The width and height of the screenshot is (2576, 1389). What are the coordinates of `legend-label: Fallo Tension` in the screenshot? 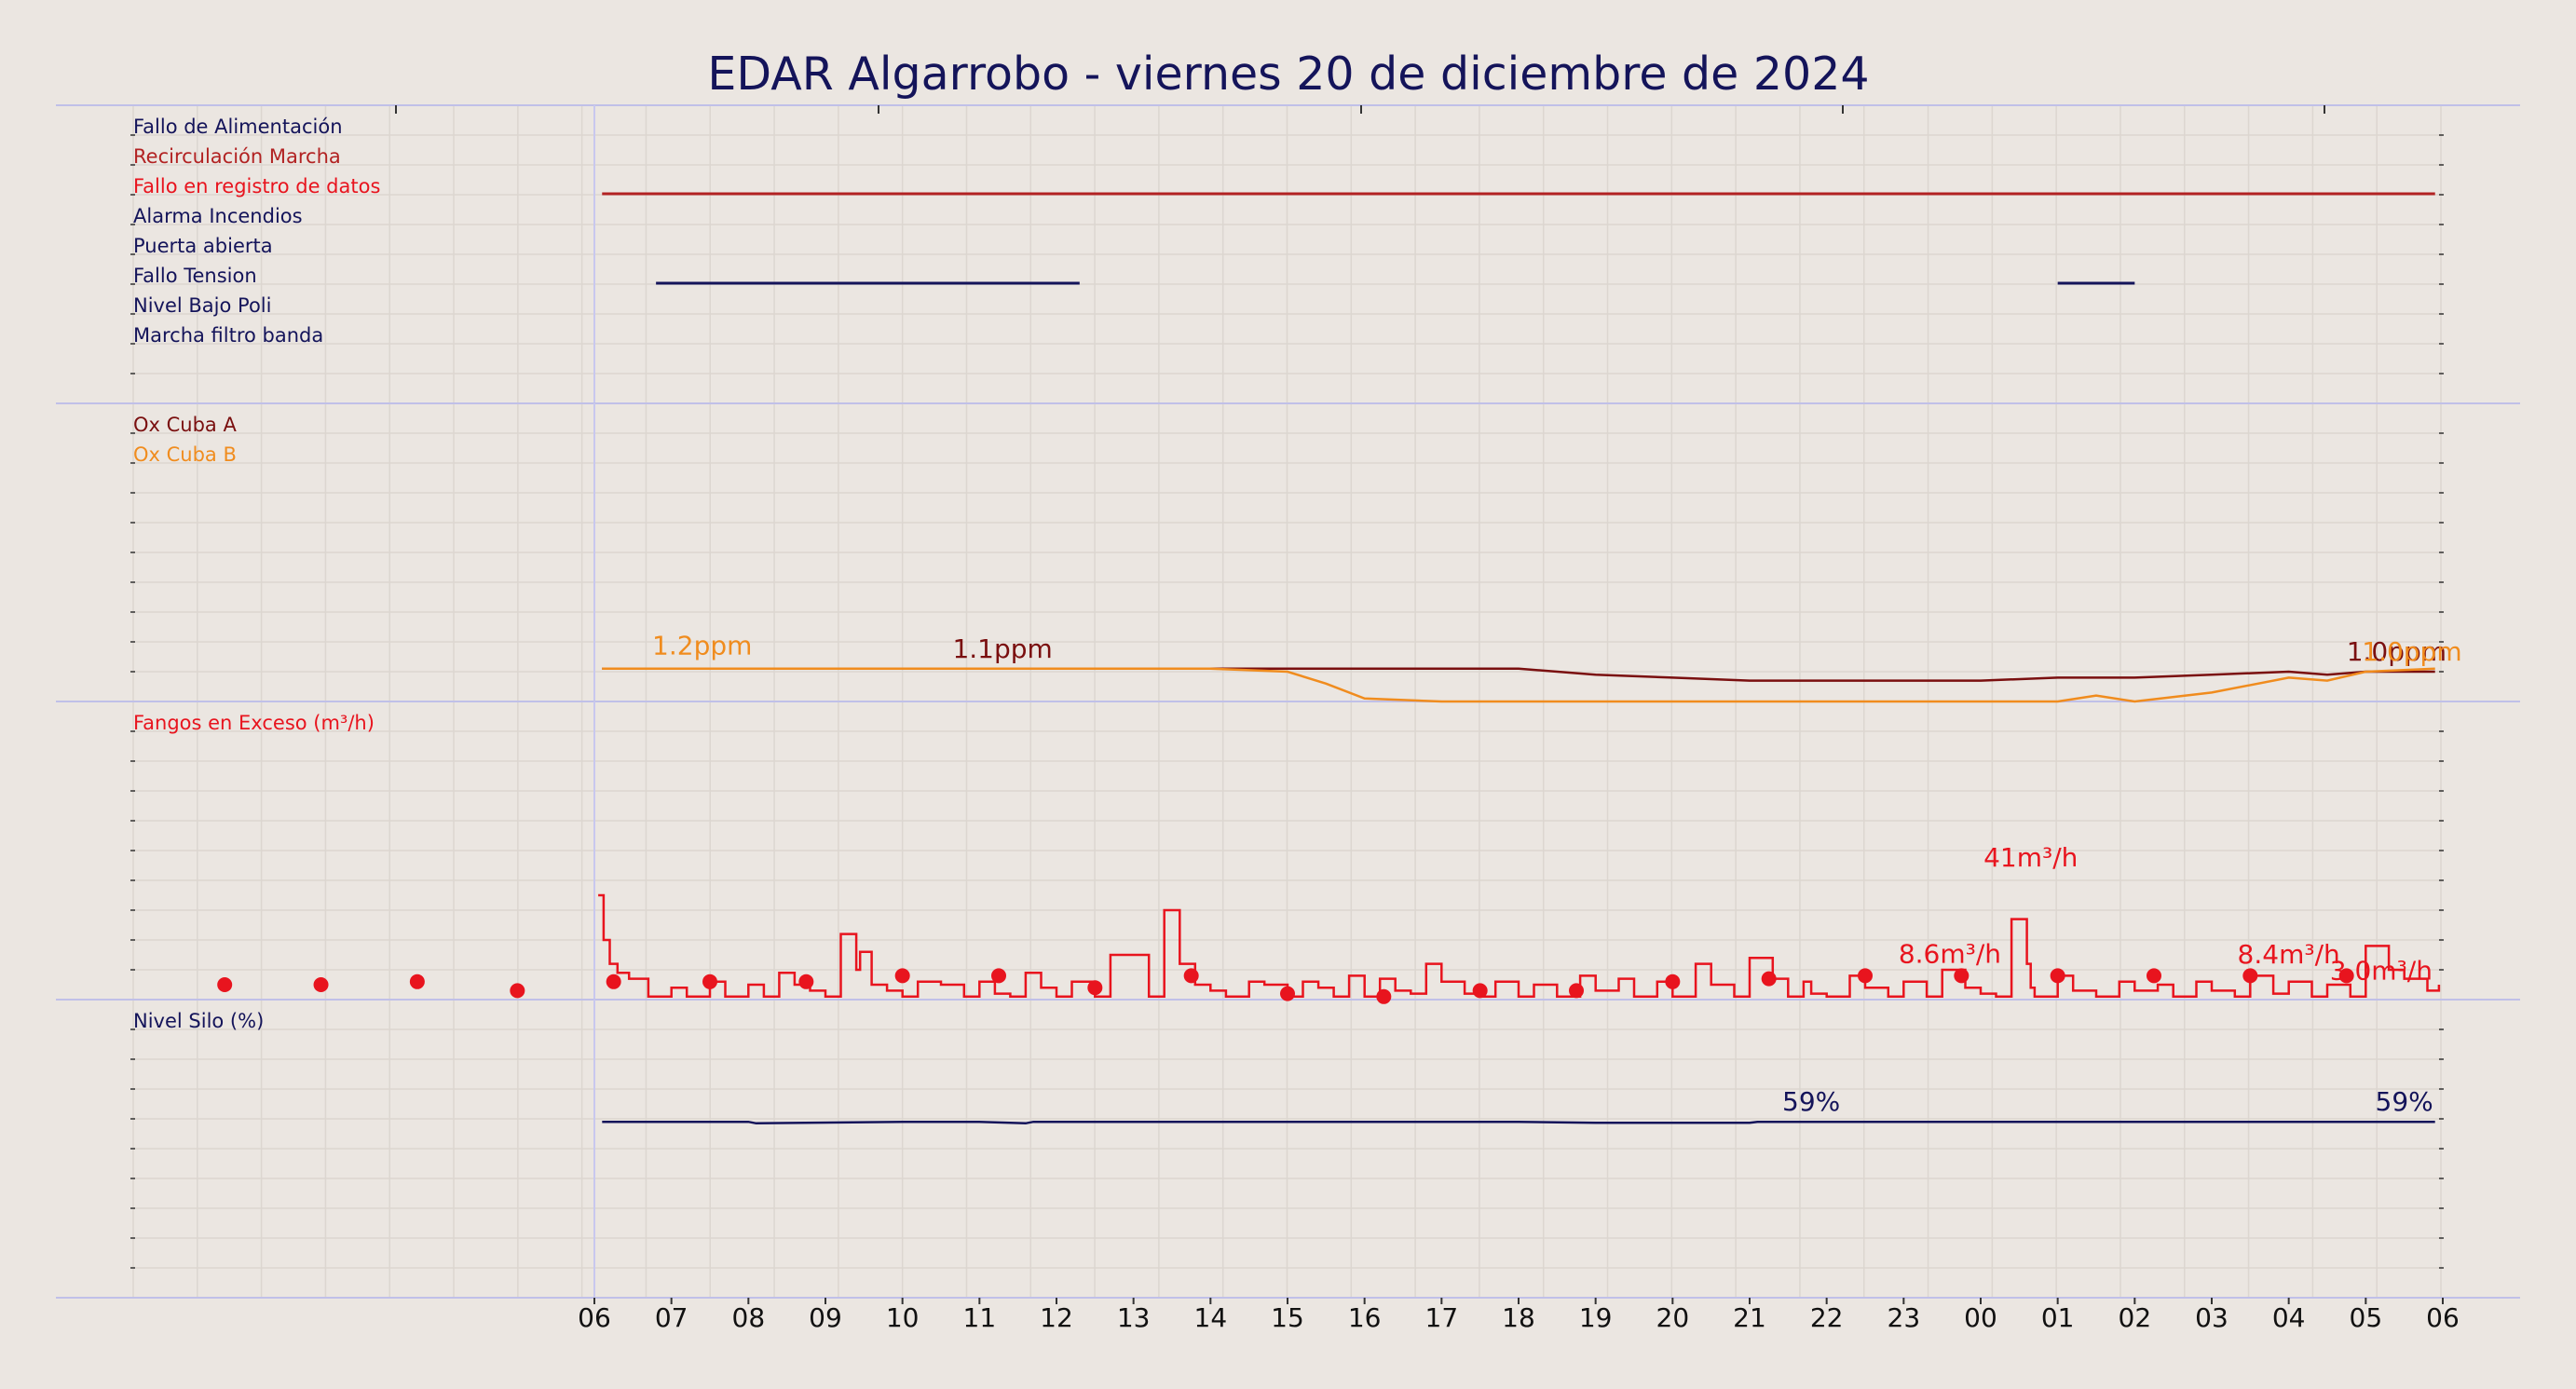 It's located at (195, 276).